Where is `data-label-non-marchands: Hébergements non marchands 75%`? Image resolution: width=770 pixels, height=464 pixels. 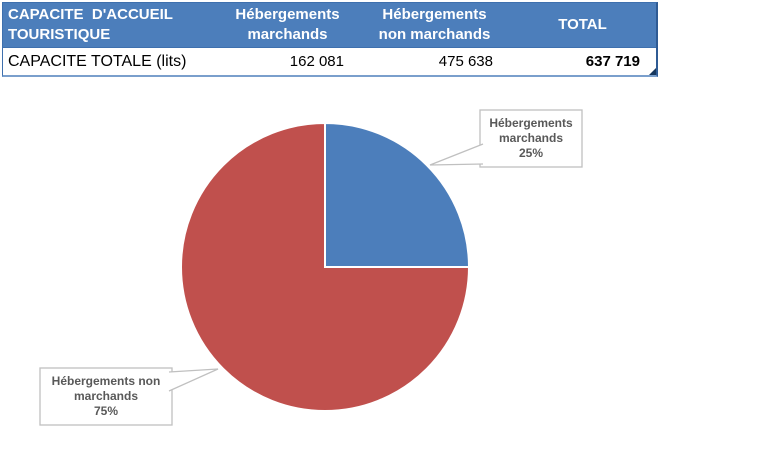
data-label-non-marchands: Hébergements non marchands 75% is located at coordinates (106, 396).